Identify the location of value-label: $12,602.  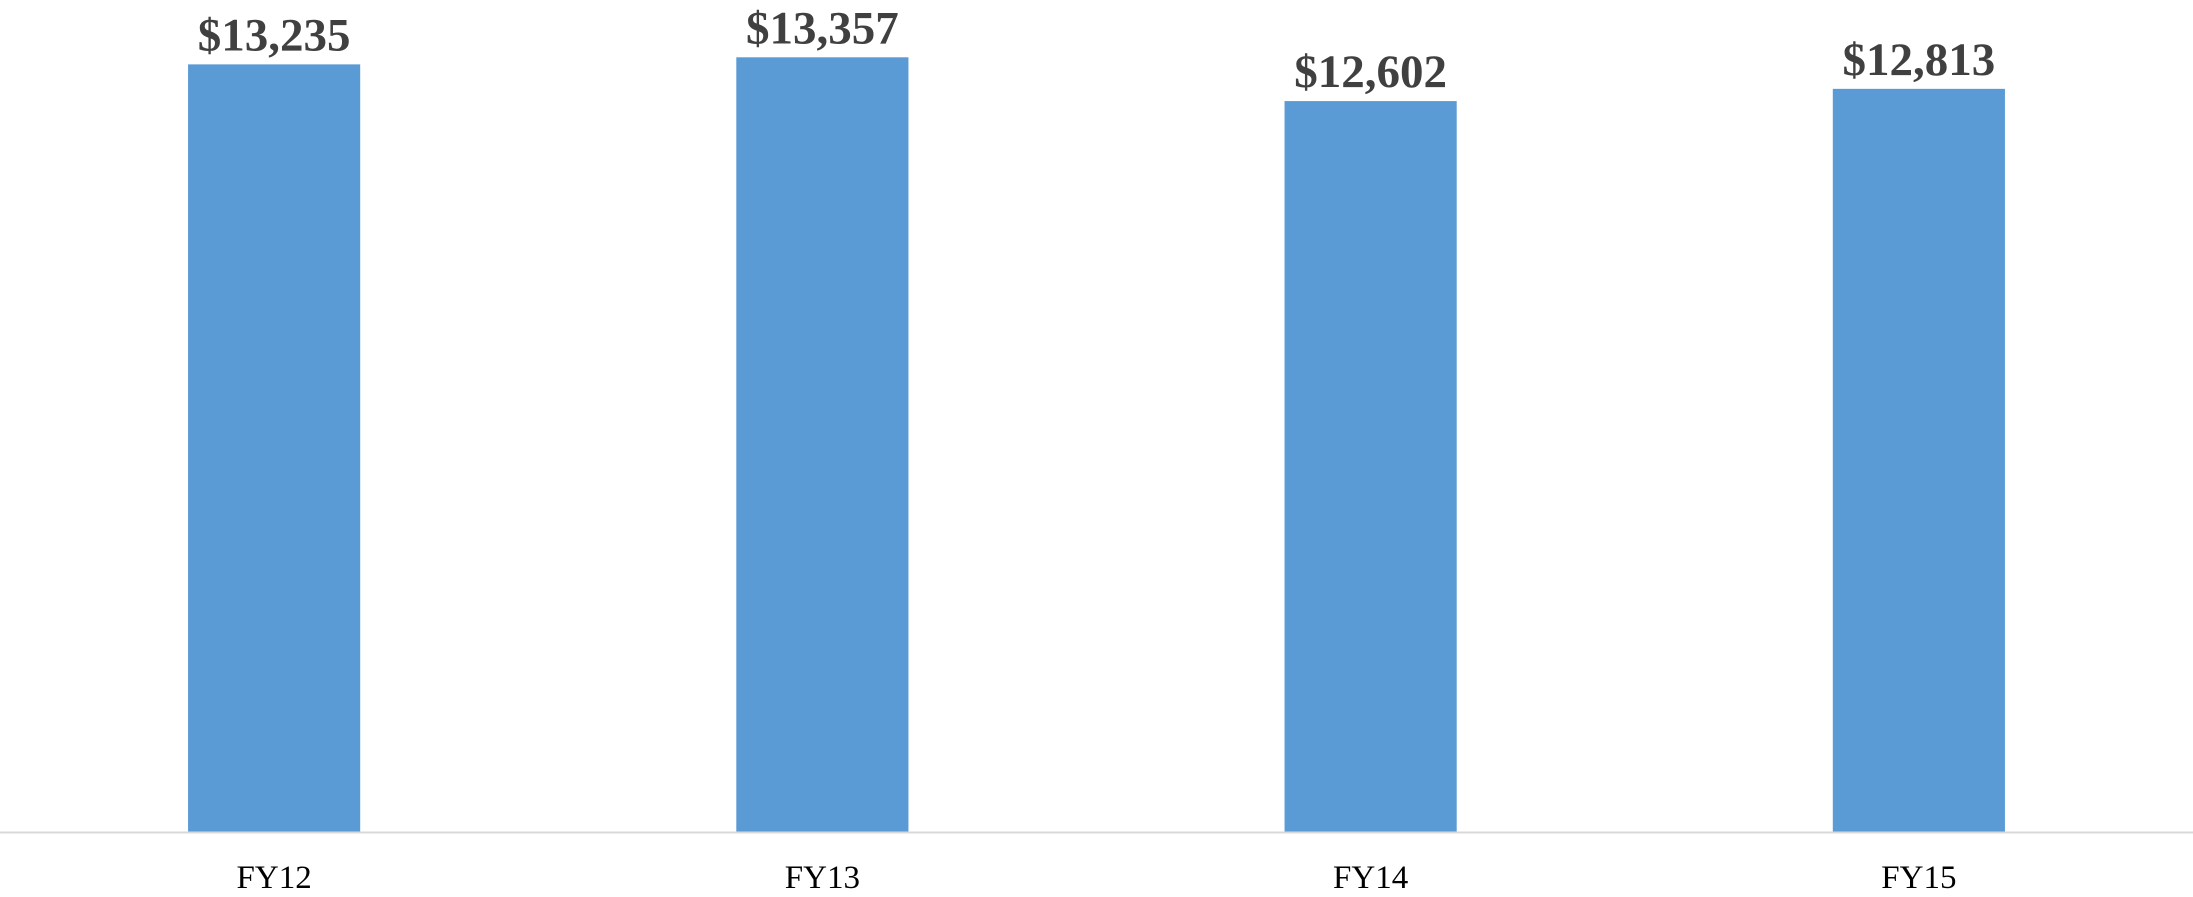
(1370, 72).